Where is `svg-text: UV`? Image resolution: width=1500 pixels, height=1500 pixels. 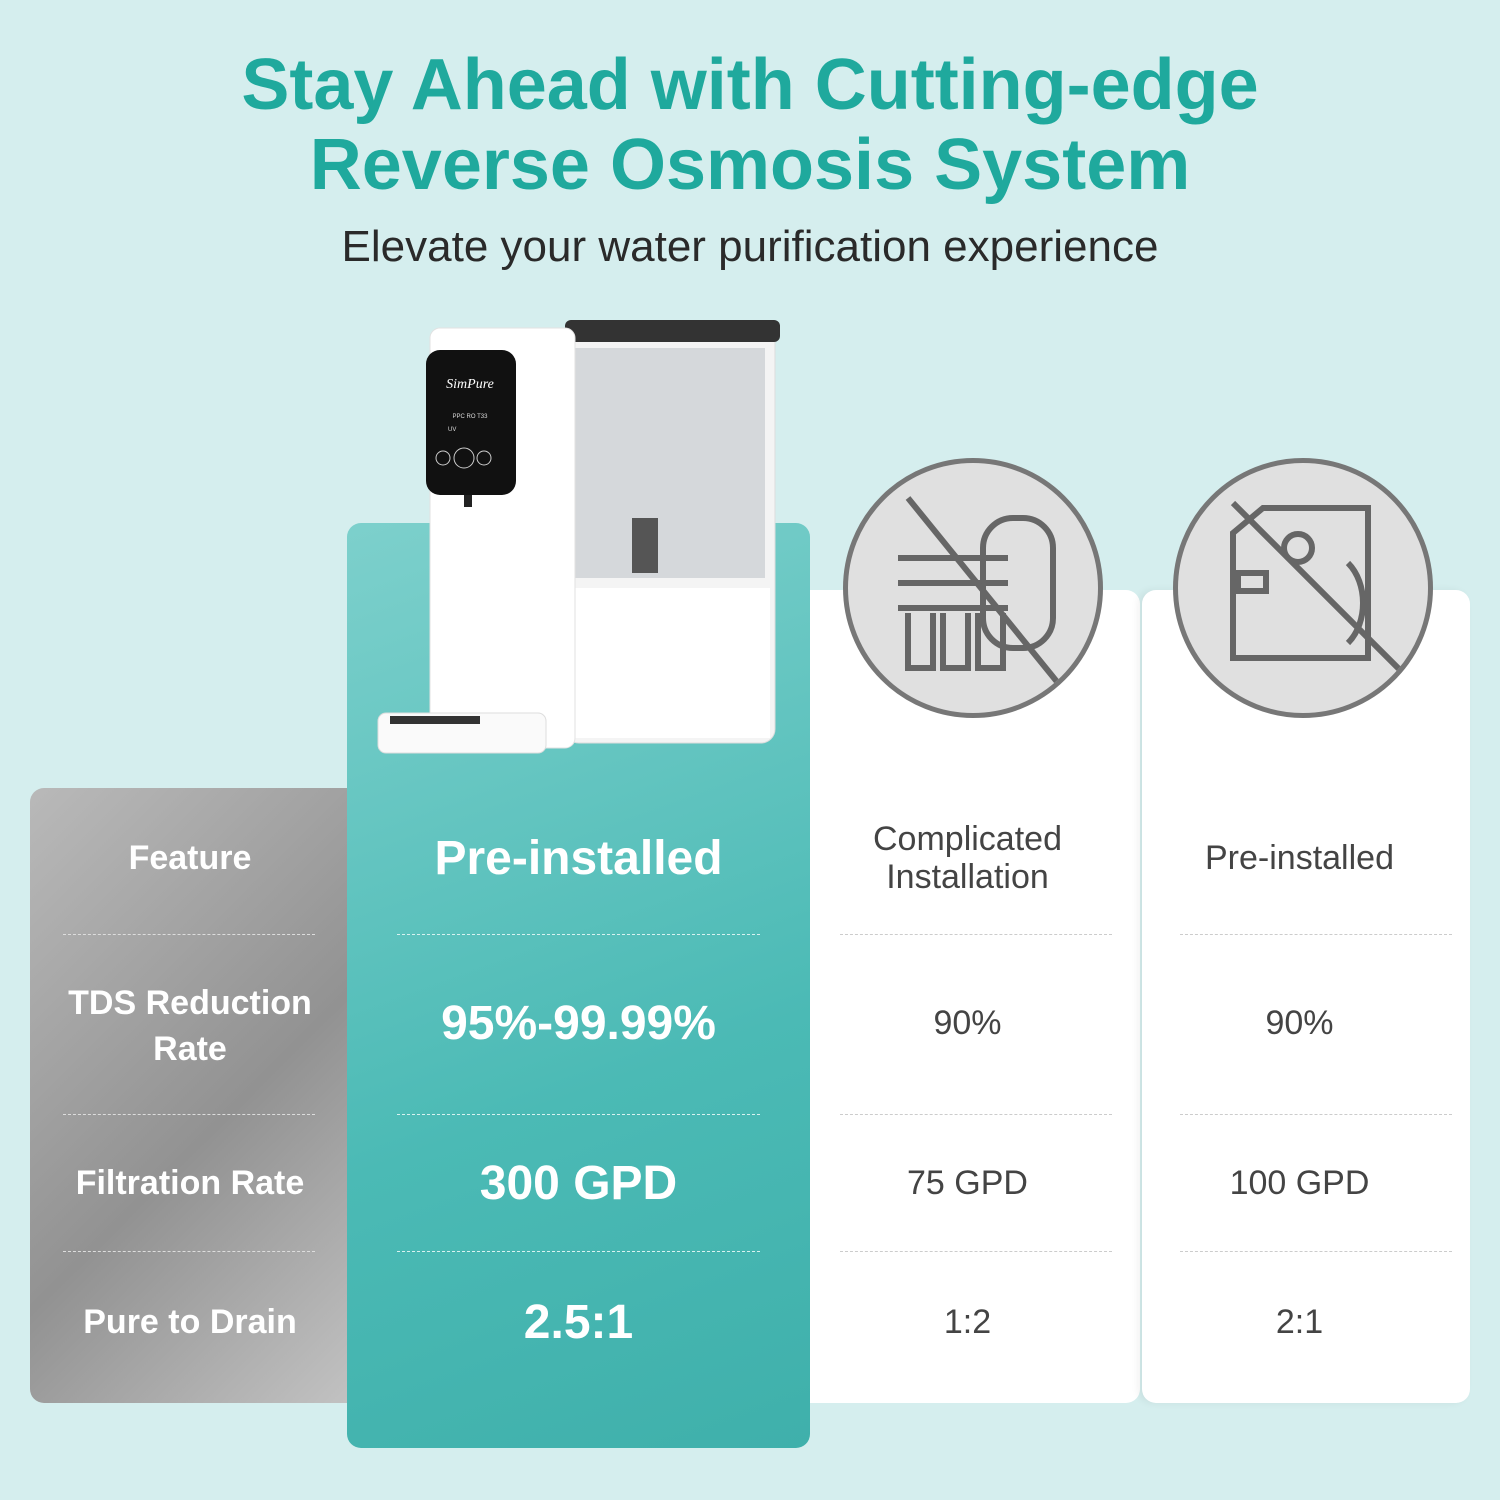 svg-text: UV is located at coordinates (452, 430).